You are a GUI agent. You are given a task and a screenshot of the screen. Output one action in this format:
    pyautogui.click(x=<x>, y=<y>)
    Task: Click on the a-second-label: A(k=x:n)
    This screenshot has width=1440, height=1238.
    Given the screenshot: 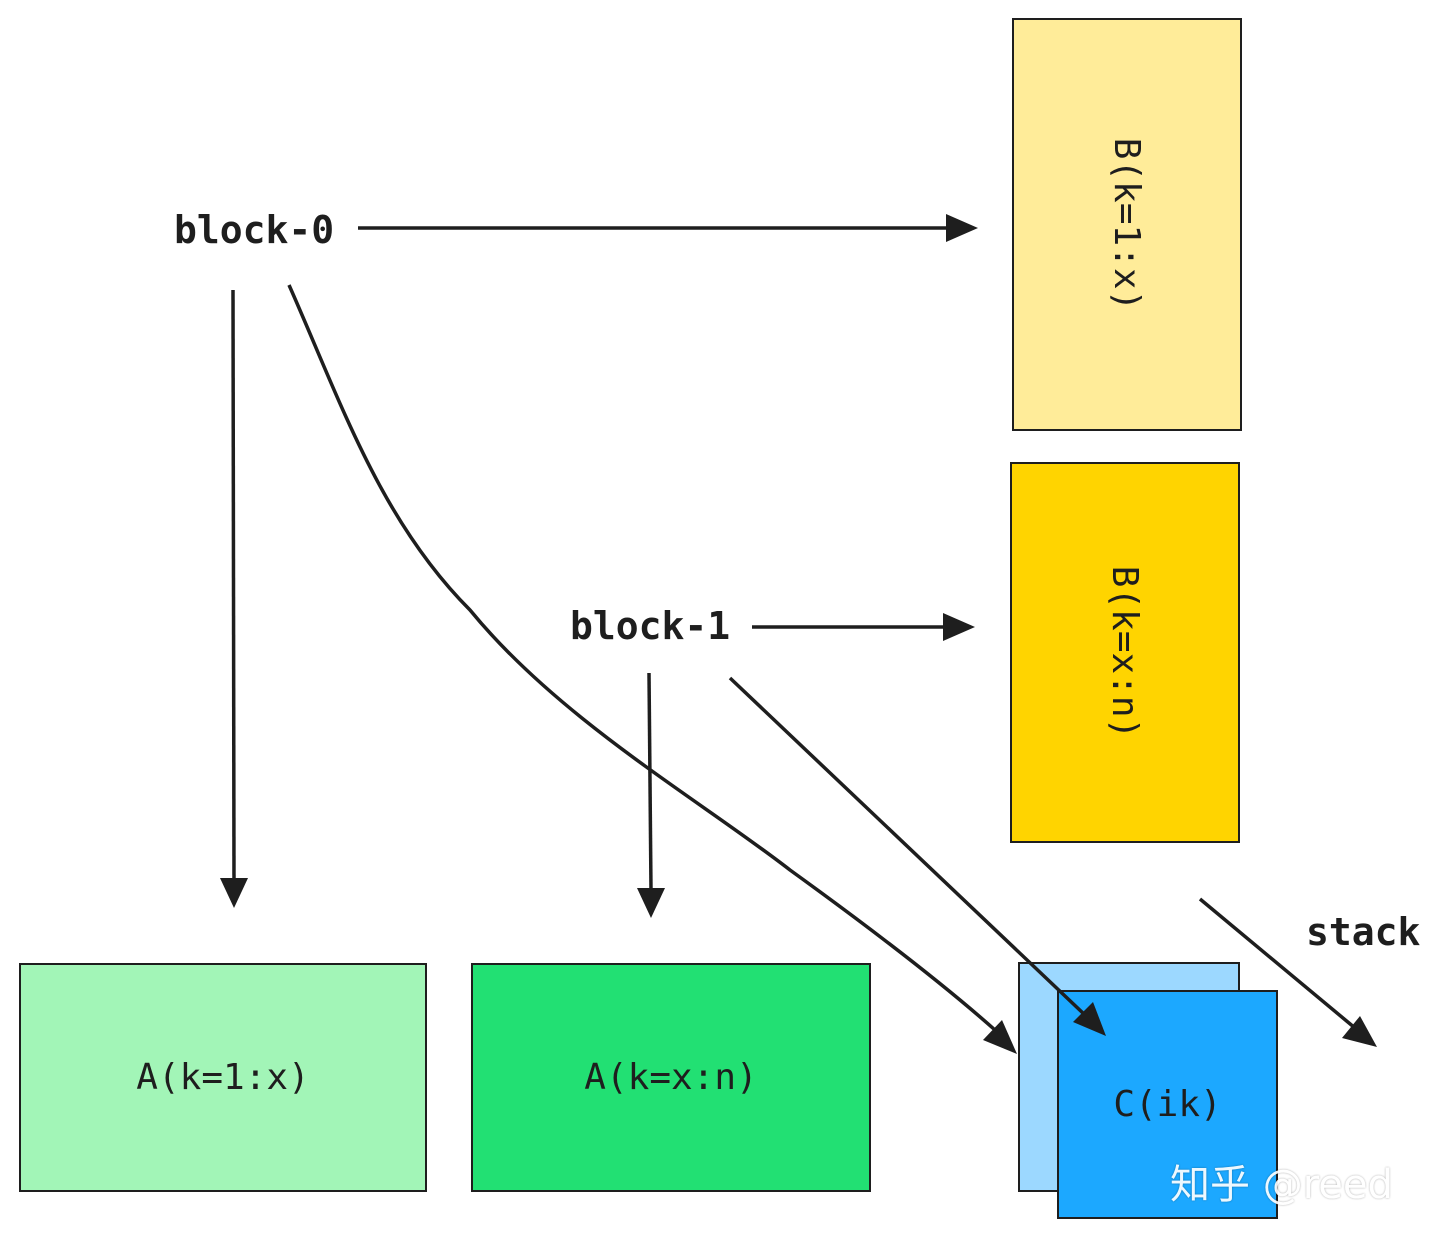 What is the action you would take?
    pyautogui.click(x=671, y=1077)
    